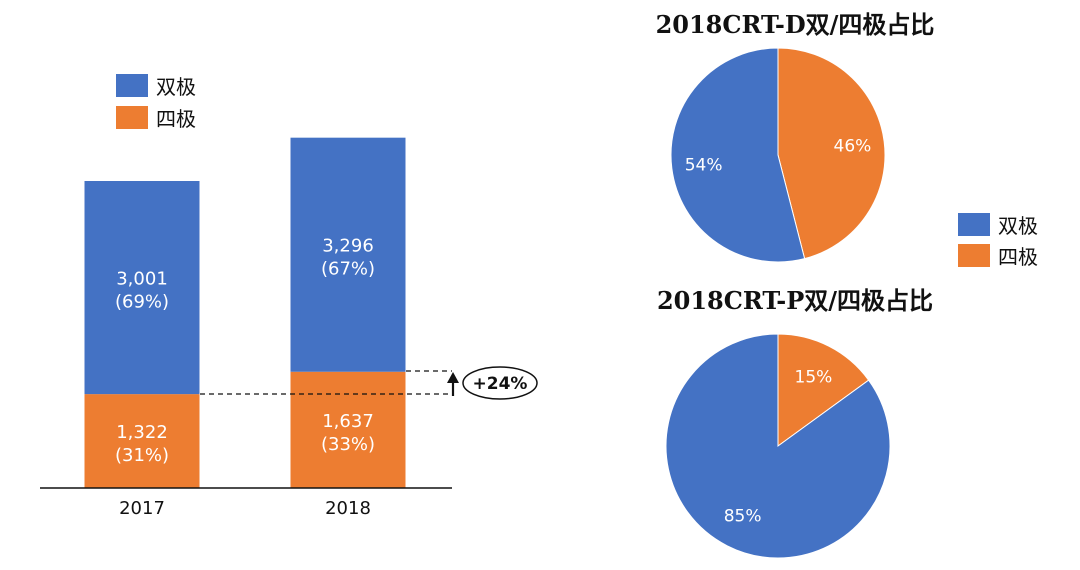 This screenshot has width=1080, height=570. I want to click on pie-chart-crt-p: 15% 85%, so click(778, 446).